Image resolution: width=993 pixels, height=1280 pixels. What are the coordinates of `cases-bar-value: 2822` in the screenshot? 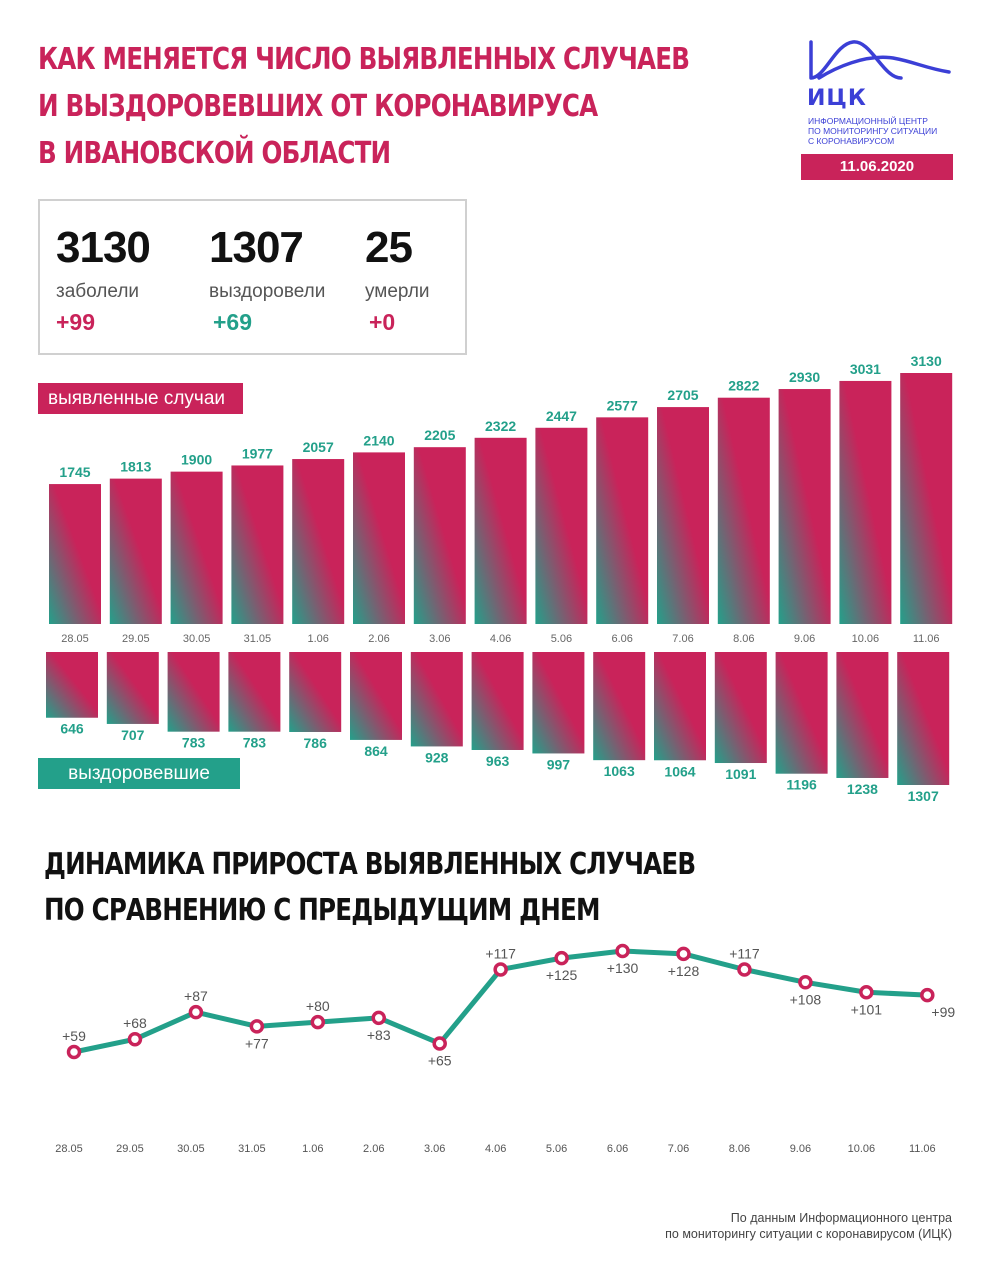 It's located at (743, 386).